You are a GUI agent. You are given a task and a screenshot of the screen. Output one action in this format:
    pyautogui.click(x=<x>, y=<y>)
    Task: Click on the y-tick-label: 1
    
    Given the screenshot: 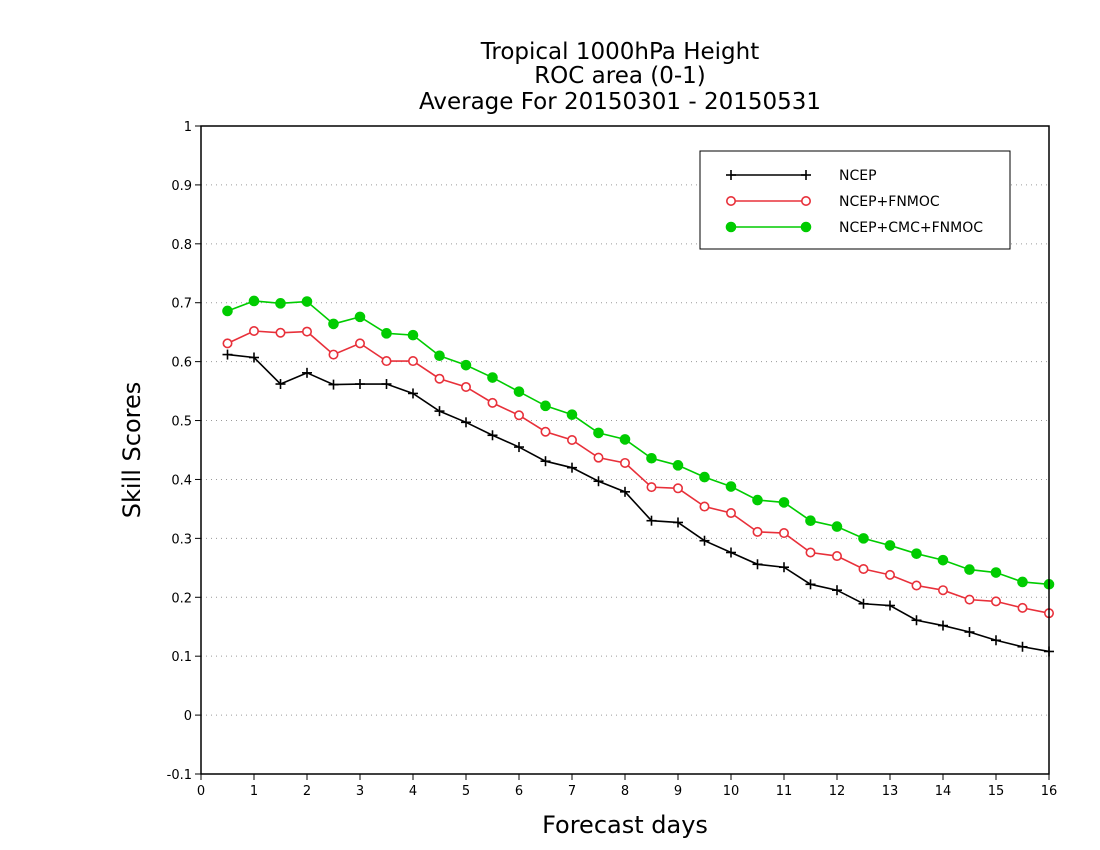 What is the action you would take?
    pyautogui.click(x=188, y=127)
    